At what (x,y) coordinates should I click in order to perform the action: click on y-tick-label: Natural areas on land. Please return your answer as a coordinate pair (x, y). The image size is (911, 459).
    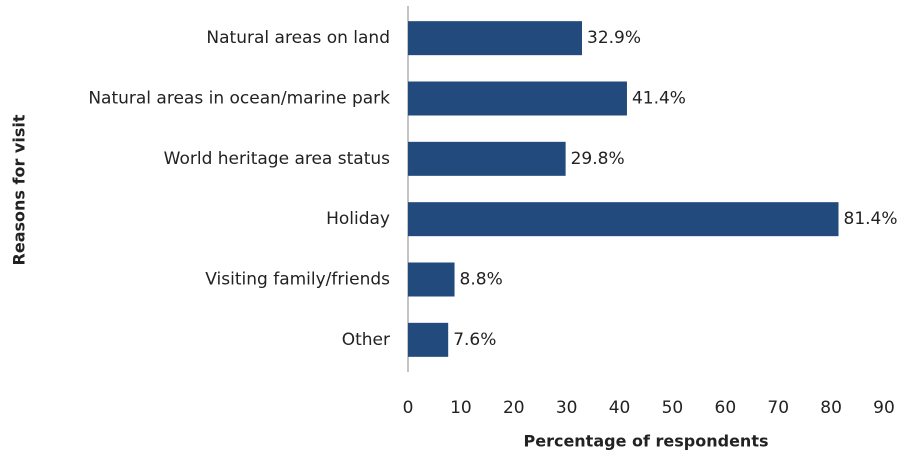
    Looking at the image, I should click on (298, 38).